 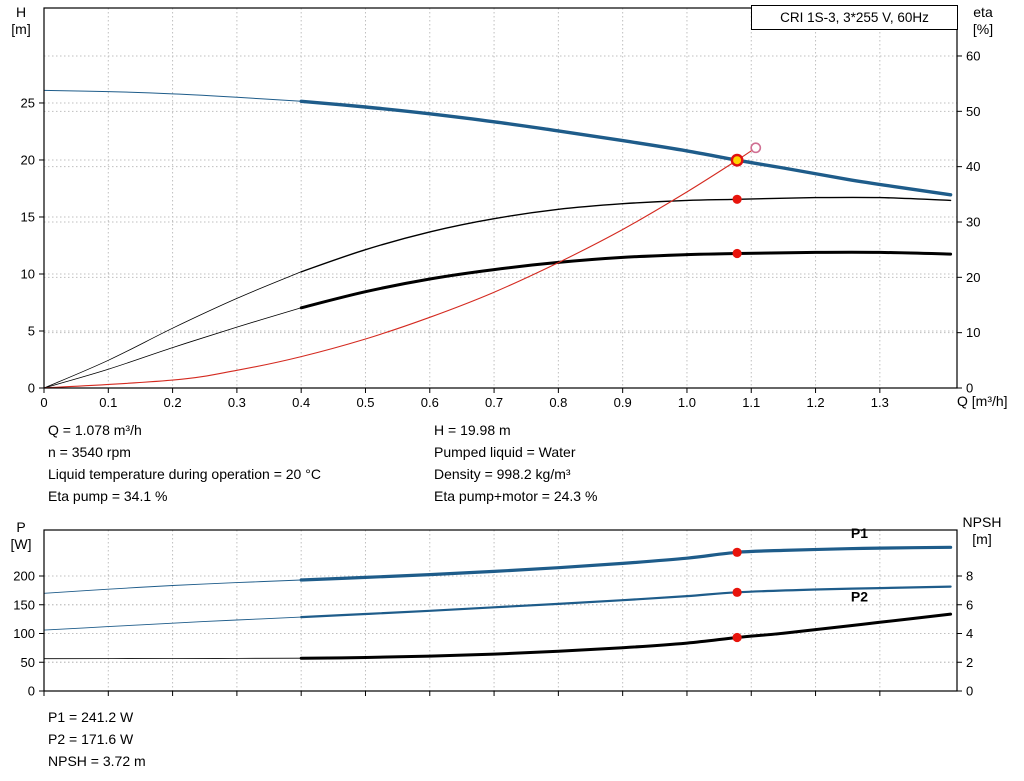 I want to click on p1-curve-thin, so click(x=172, y=586).